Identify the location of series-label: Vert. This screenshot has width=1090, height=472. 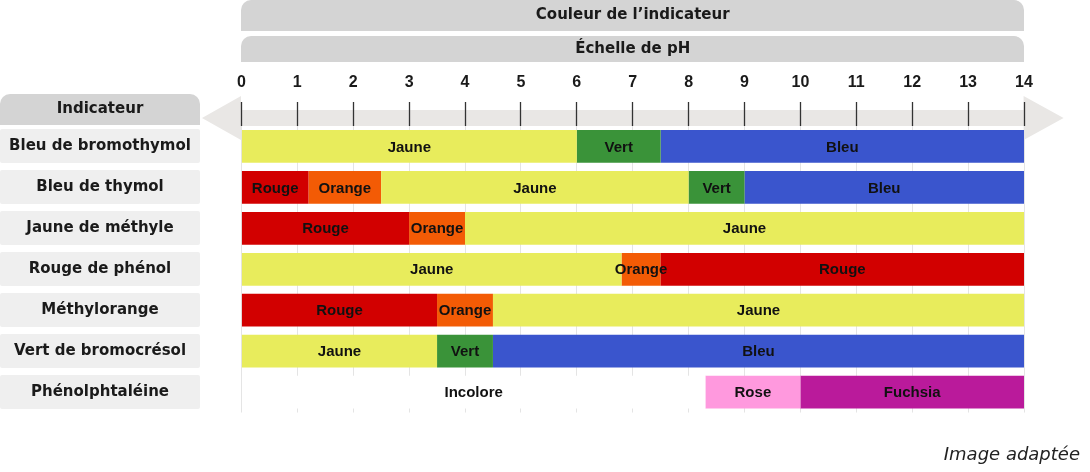
(716, 187).